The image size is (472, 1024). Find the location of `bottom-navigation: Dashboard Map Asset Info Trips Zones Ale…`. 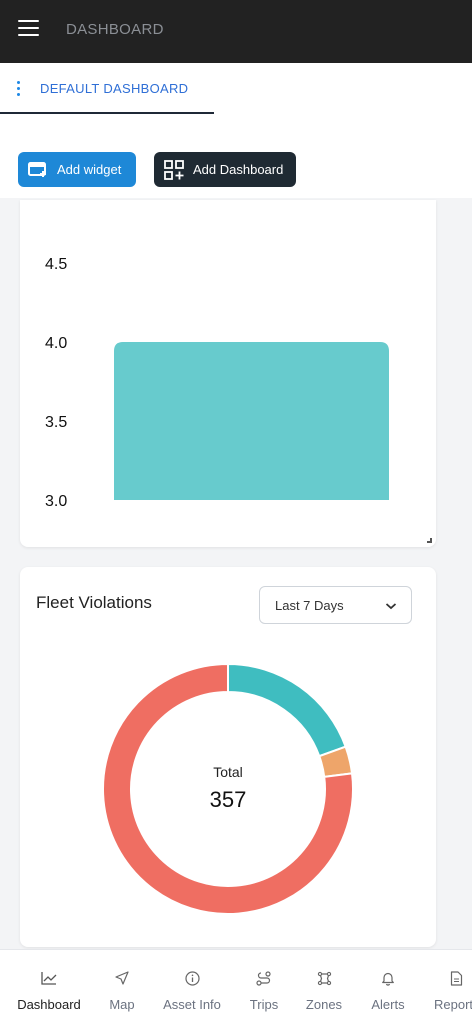

bottom-navigation: Dashboard Map Asset Info Trips Zones Ale… is located at coordinates (236, 986).